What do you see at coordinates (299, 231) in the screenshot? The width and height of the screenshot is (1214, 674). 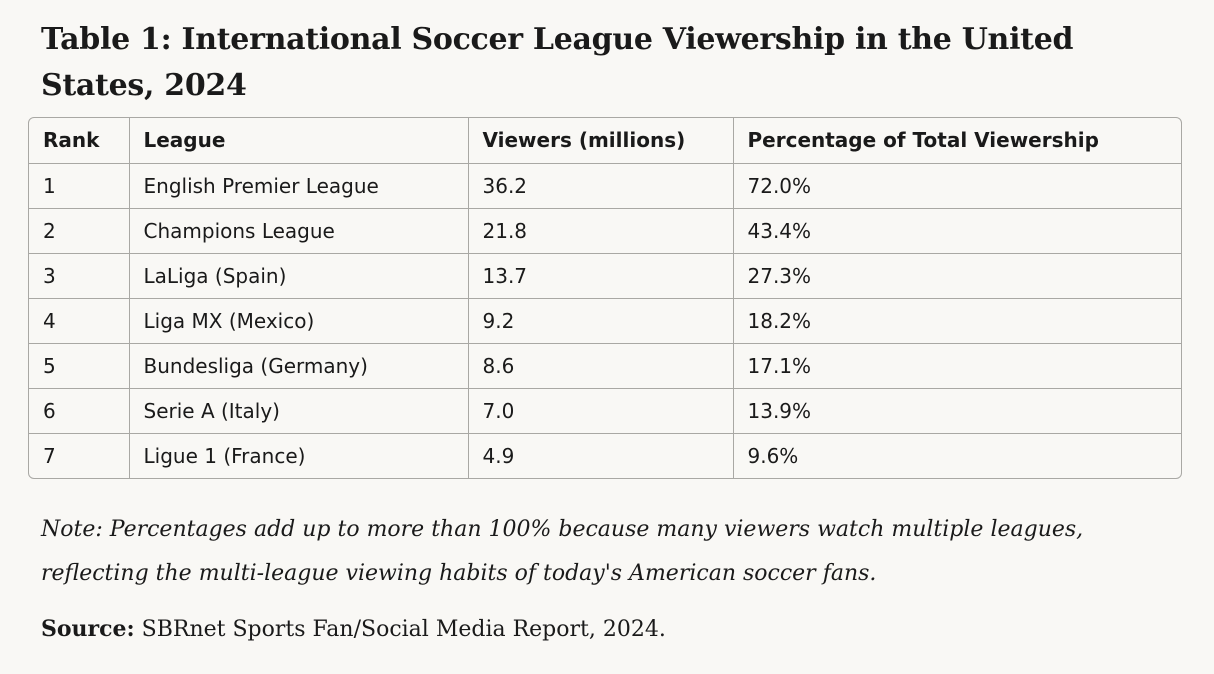 I see `league-cell: Champions League` at bounding box center [299, 231].